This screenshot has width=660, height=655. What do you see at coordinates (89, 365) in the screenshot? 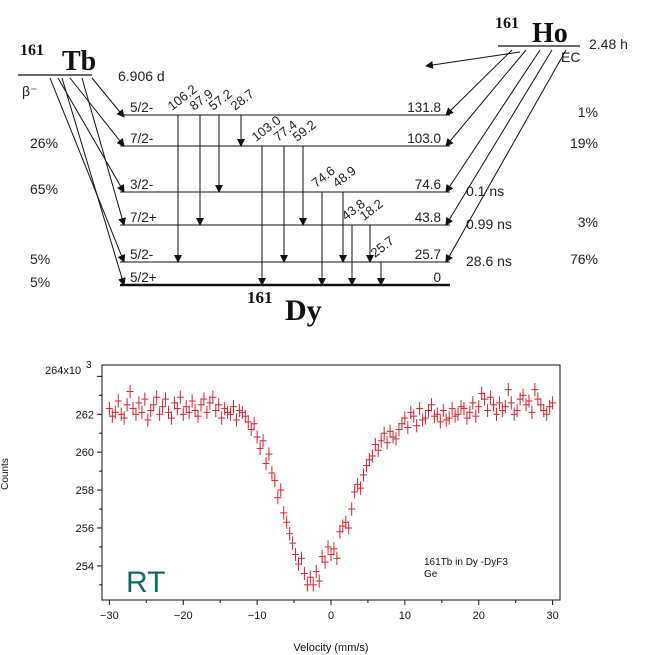
I see `y-multiplier-exp: 3` at bounding box center [89, 365].